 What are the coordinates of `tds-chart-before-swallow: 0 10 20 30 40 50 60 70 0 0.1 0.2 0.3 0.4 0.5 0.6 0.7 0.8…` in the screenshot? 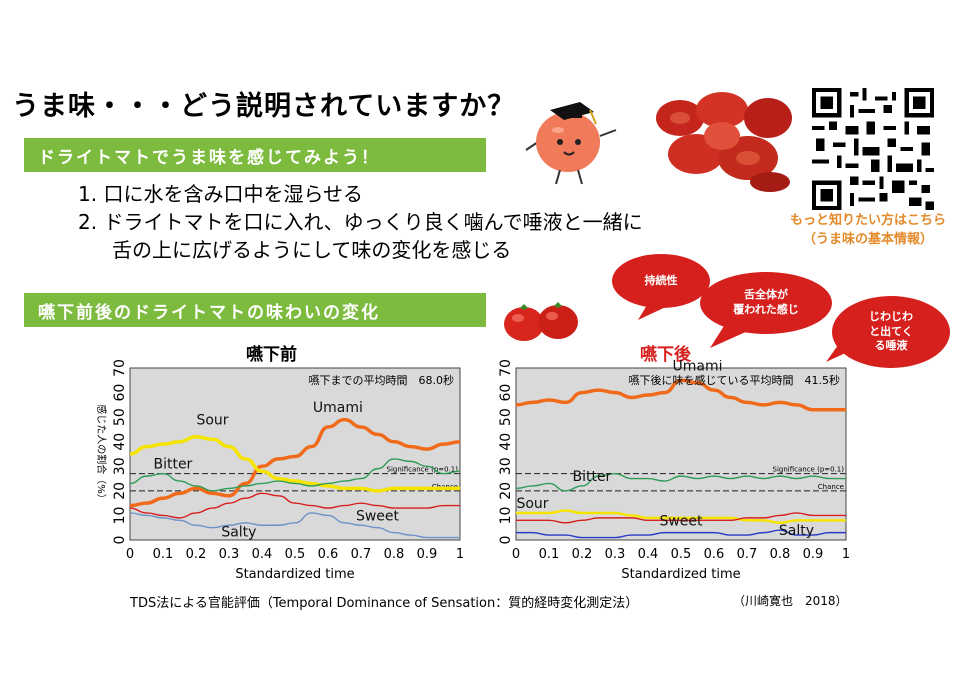 It's located at (279, 471).